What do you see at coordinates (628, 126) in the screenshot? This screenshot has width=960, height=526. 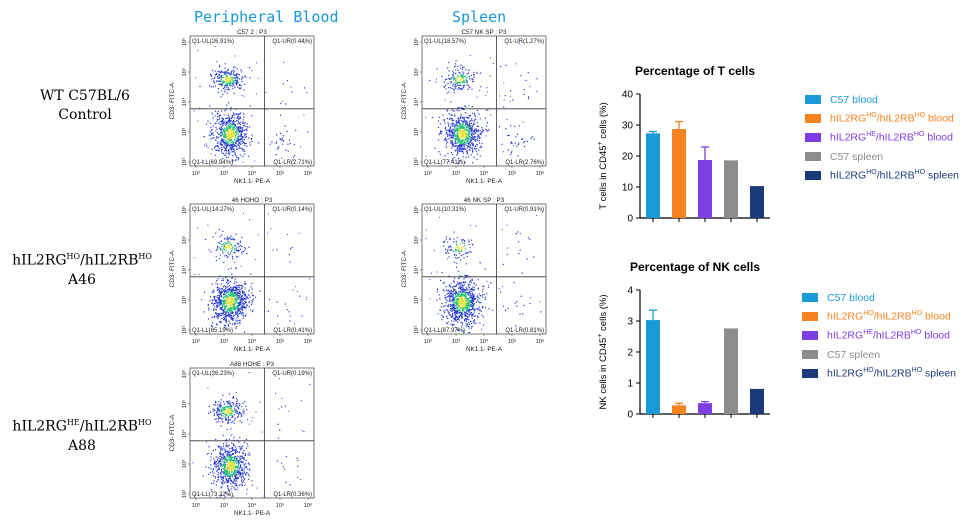 I see `y-tick-label: 30` at bounding box center [628, 126].